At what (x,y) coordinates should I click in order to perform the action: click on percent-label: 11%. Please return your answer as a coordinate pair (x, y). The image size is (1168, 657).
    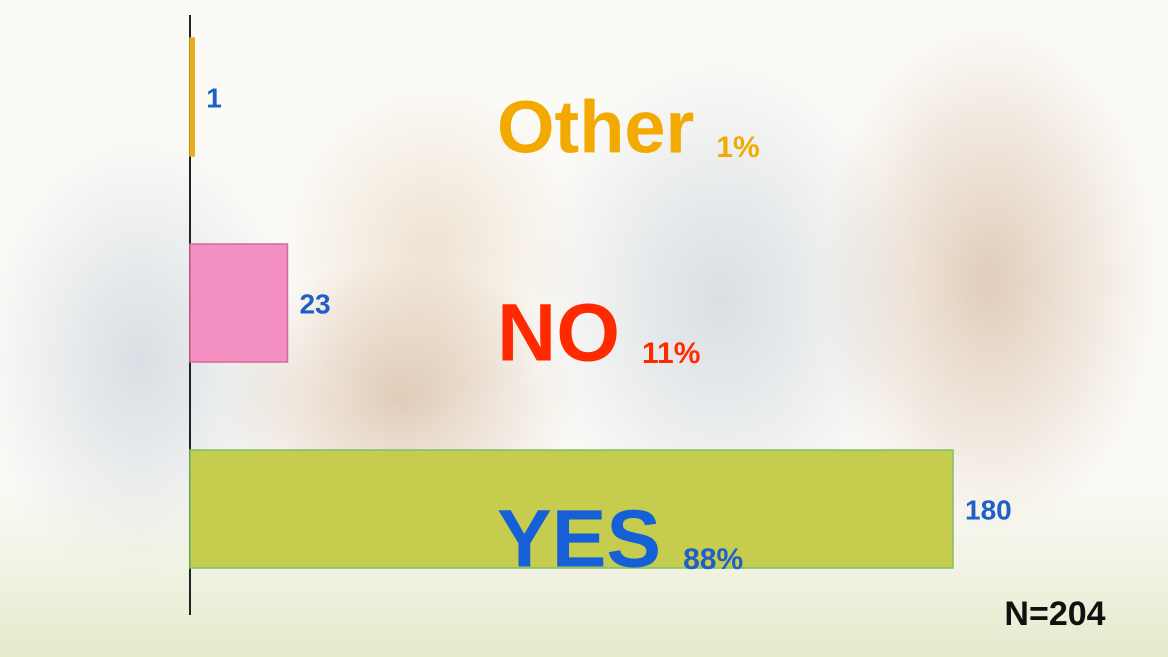
    Looking at the image, I should click on (671, 353).